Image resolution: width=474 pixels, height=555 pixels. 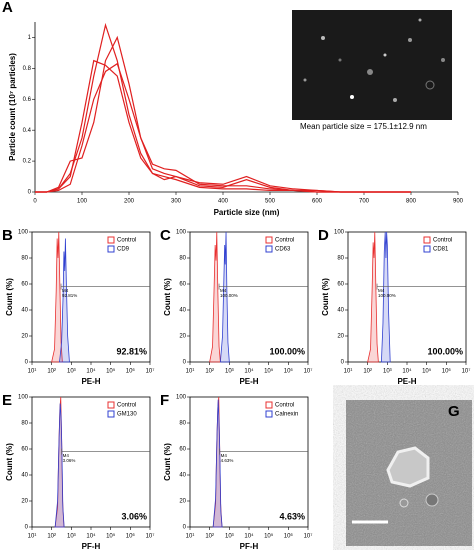 What do you see at coordinates (323, 235) in the screenshot?
I see `panel-label: D` at bounding box center [323, 235].